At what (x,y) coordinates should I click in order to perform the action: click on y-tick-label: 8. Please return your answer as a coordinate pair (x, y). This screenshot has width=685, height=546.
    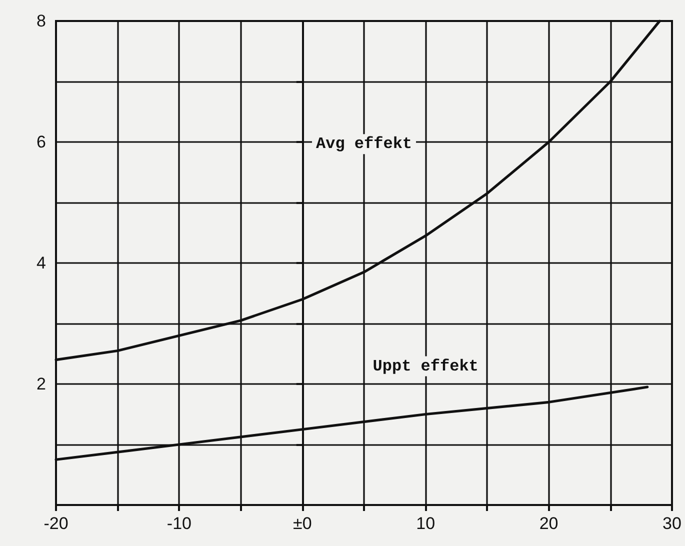
    Looking at the image, I should click on (41, 21).